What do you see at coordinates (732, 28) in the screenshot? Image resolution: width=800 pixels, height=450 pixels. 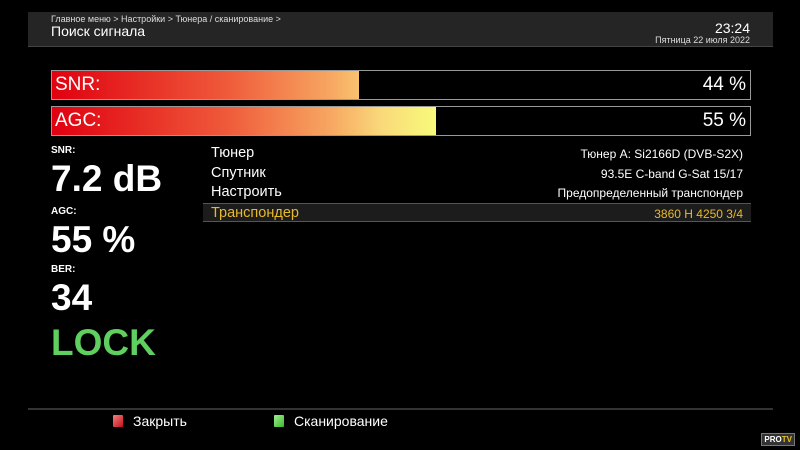 I see `clock: 23:24` at bounding box center [732, 28].